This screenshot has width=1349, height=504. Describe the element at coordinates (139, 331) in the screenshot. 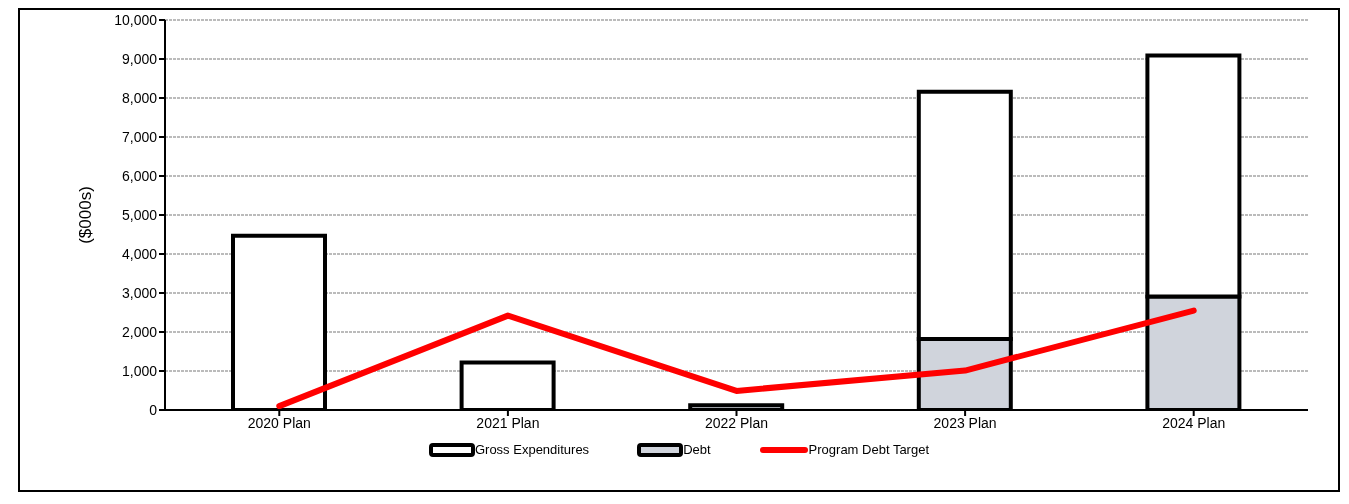

I see `y-tick-label: 2,000` at that location.